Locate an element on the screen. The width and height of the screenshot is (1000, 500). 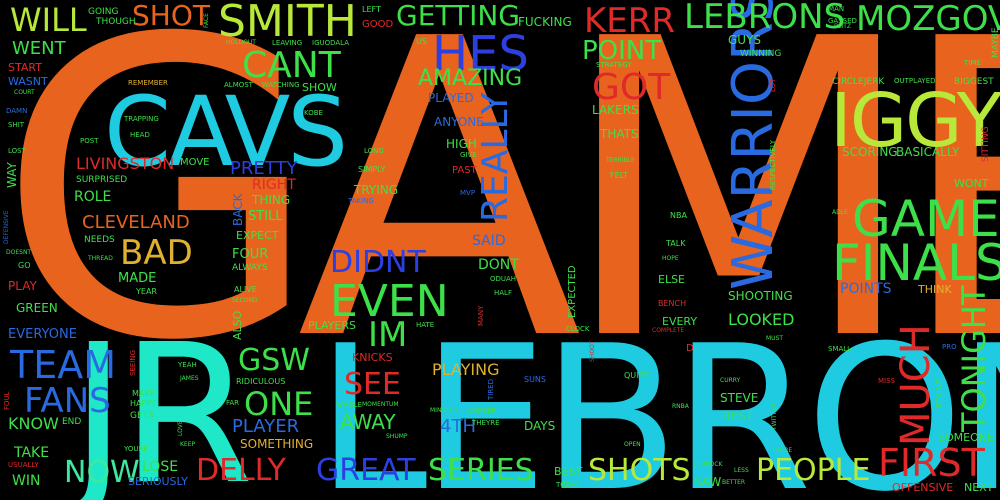
word-cant: CANT is located at coordinates (291, 65).